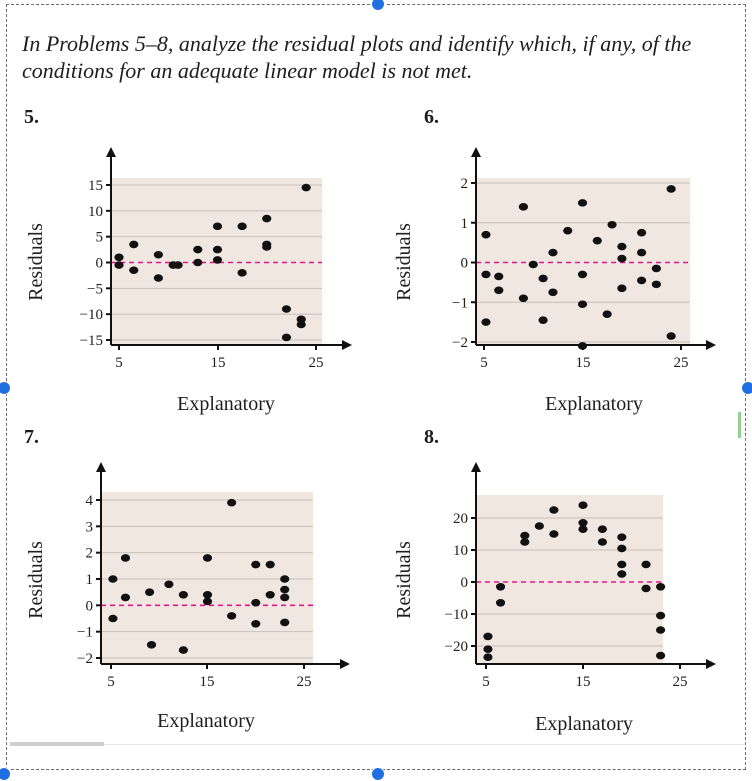  I want to click on problem-number-7: 7., so click(31, 437).